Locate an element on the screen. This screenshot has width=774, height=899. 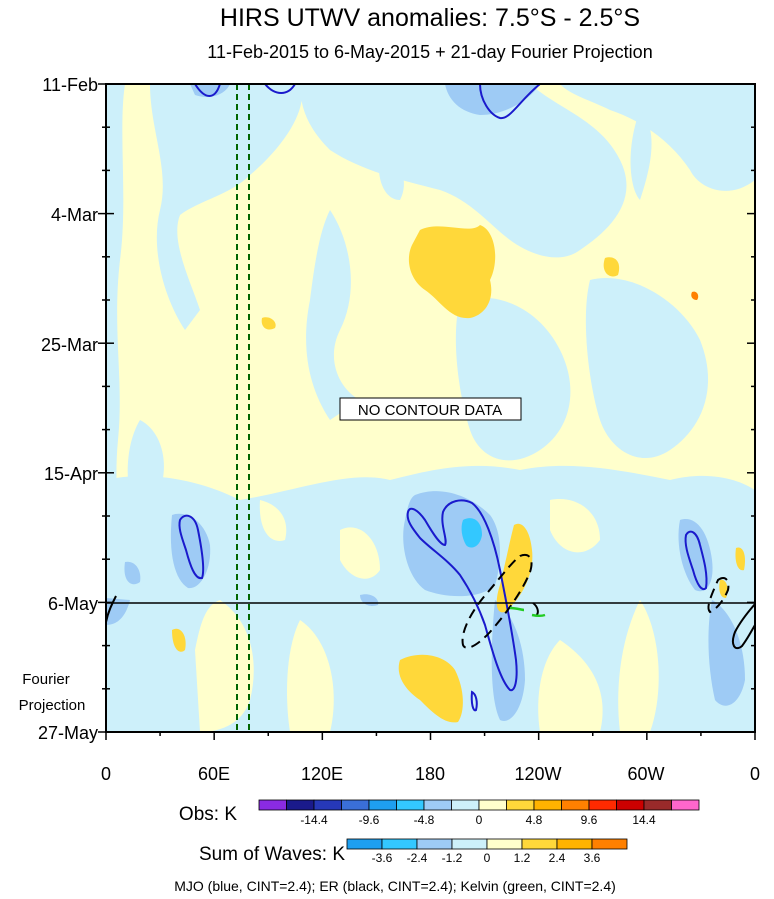
chart-title: HIRS UTWV anomalies: 7.5°S - 2.5°S is located at coordinates (430, 18).